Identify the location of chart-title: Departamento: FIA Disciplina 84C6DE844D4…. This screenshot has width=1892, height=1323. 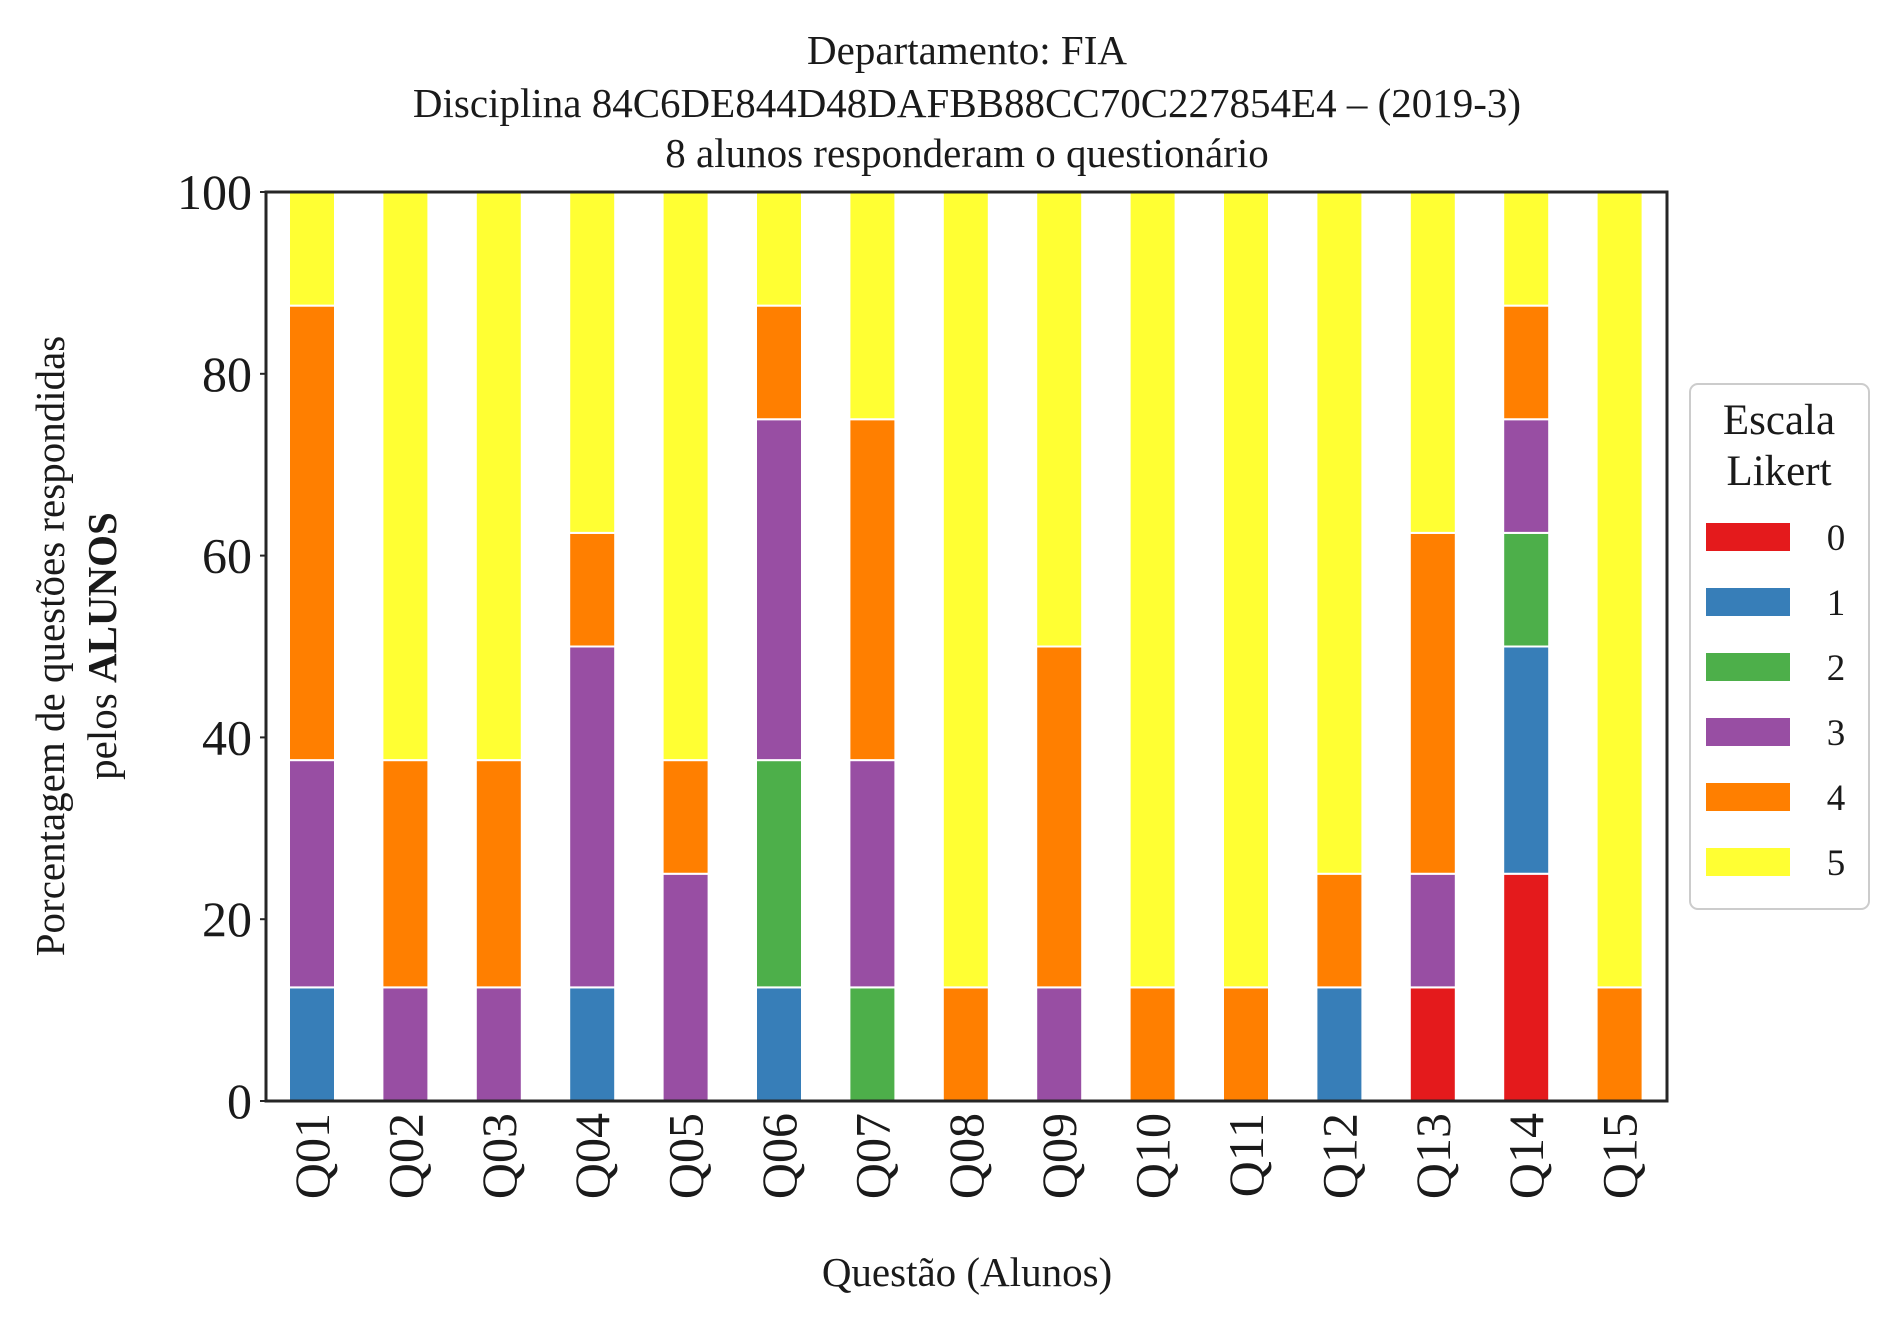
(967, 101).